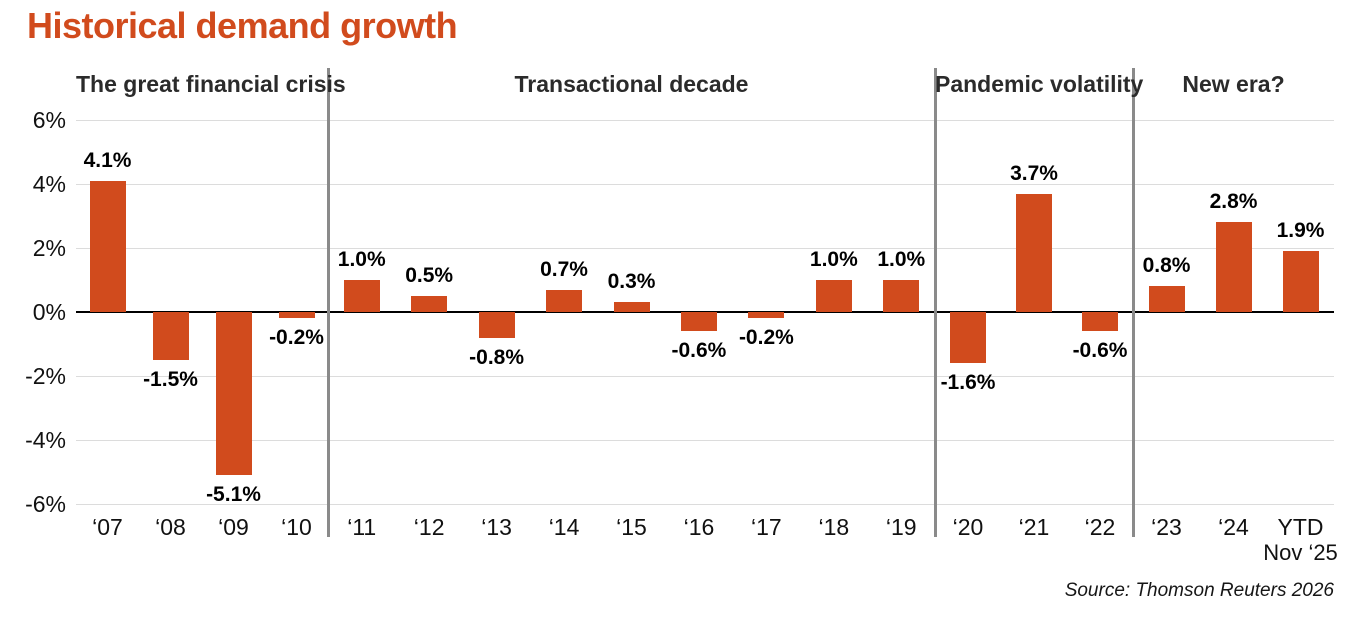 Image resolution: width=1360 pixels, height=631 pixels. What do you see at coordinates (107, 527) in the screenshot?
I see `x-axis-tick-label: ‘07` at bounding box center [107, 527].